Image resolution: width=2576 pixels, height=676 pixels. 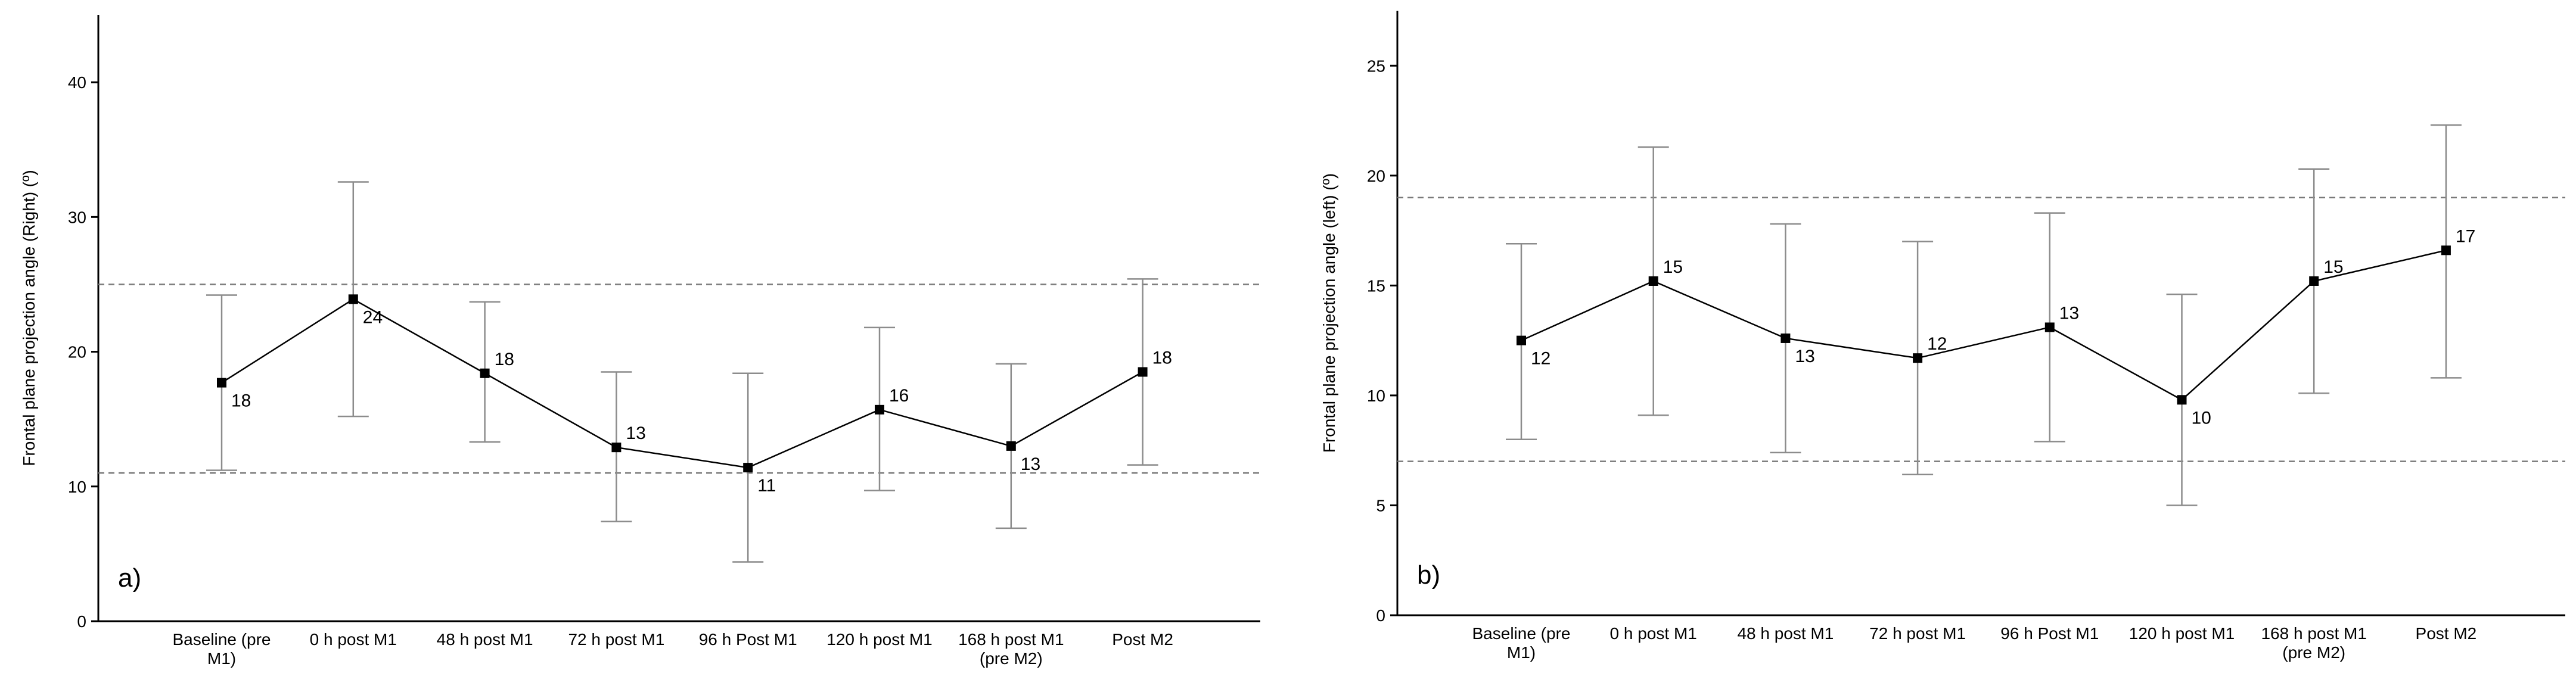 I want to click on panel-label: b), so click(x=1429, y=575).